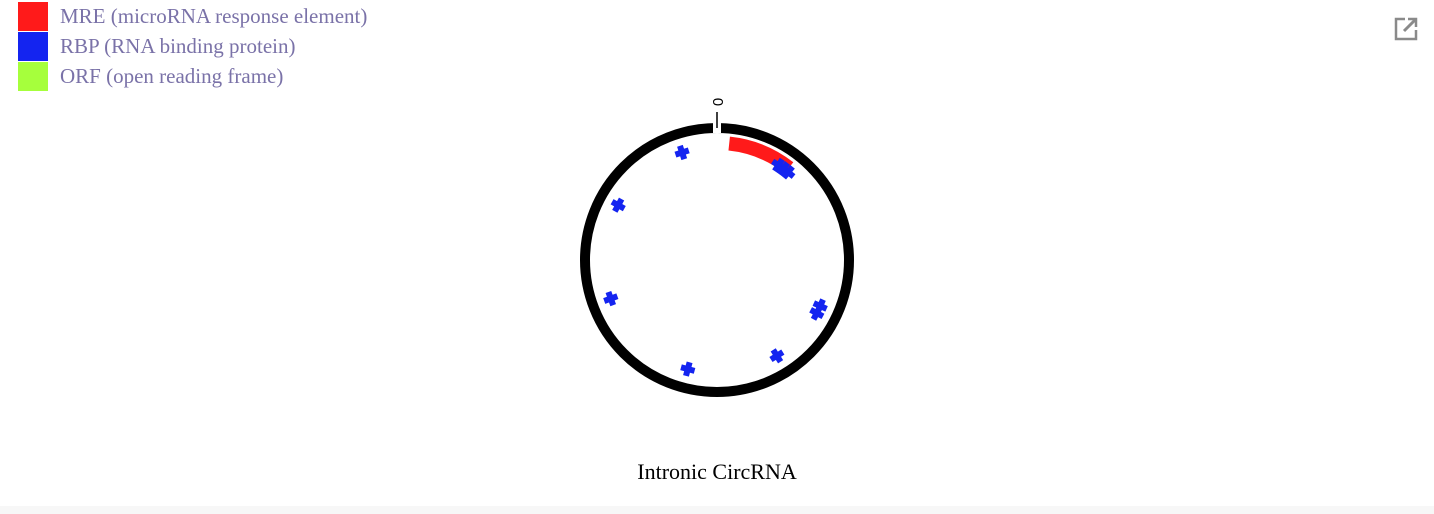 This screenshot has width=1434, height=514. What do you see at coordinates (33, 46) in the screenshot?
I see `legend-swatch-rbp` at bounding box center [33, 46].